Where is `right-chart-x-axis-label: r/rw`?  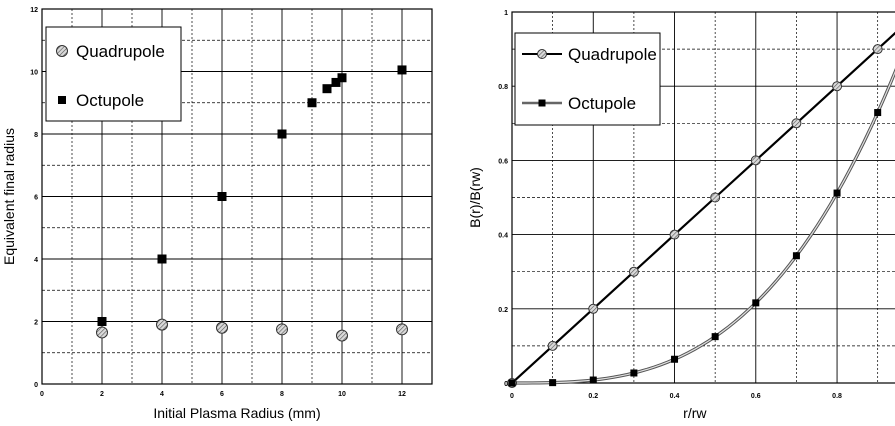
right-chart-x-axis-label: r/rw is located at coordinates (695, 413).